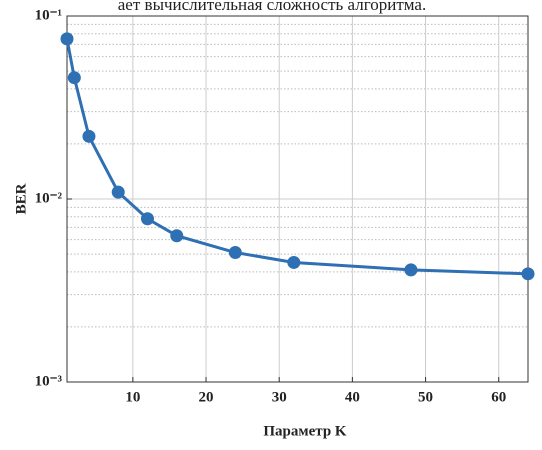 The width and height of the screenshot is (542, 450). I want to click on x-tick-label: 30, so click(279, 397).